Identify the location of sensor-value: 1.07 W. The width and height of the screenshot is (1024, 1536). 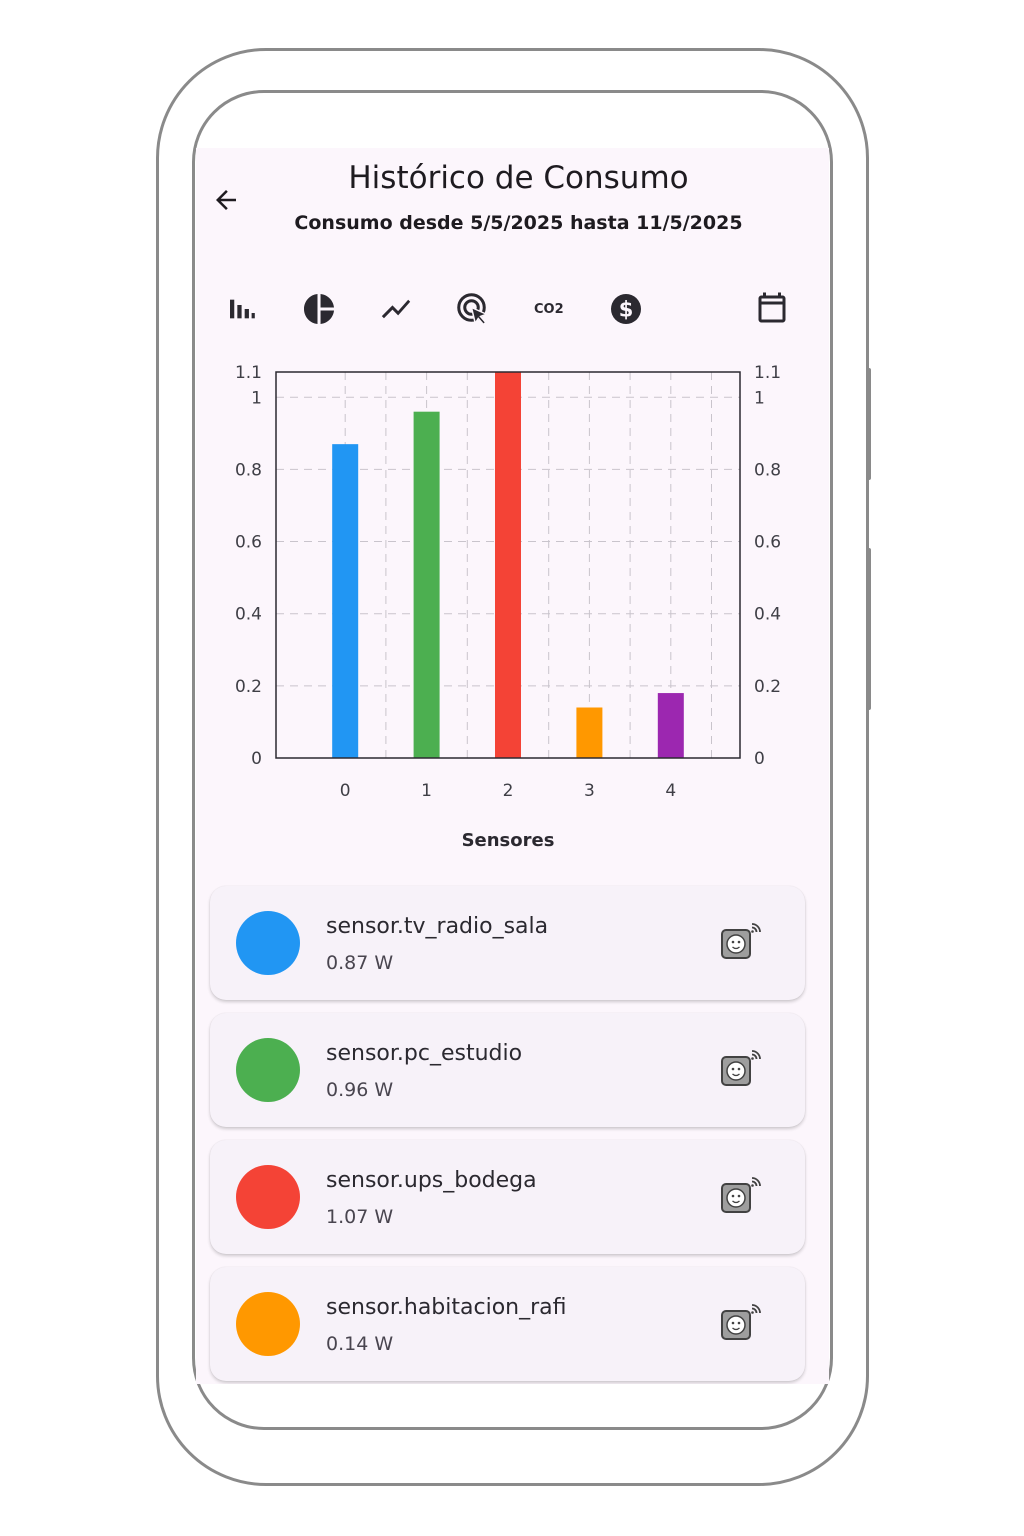
(360, 1217).